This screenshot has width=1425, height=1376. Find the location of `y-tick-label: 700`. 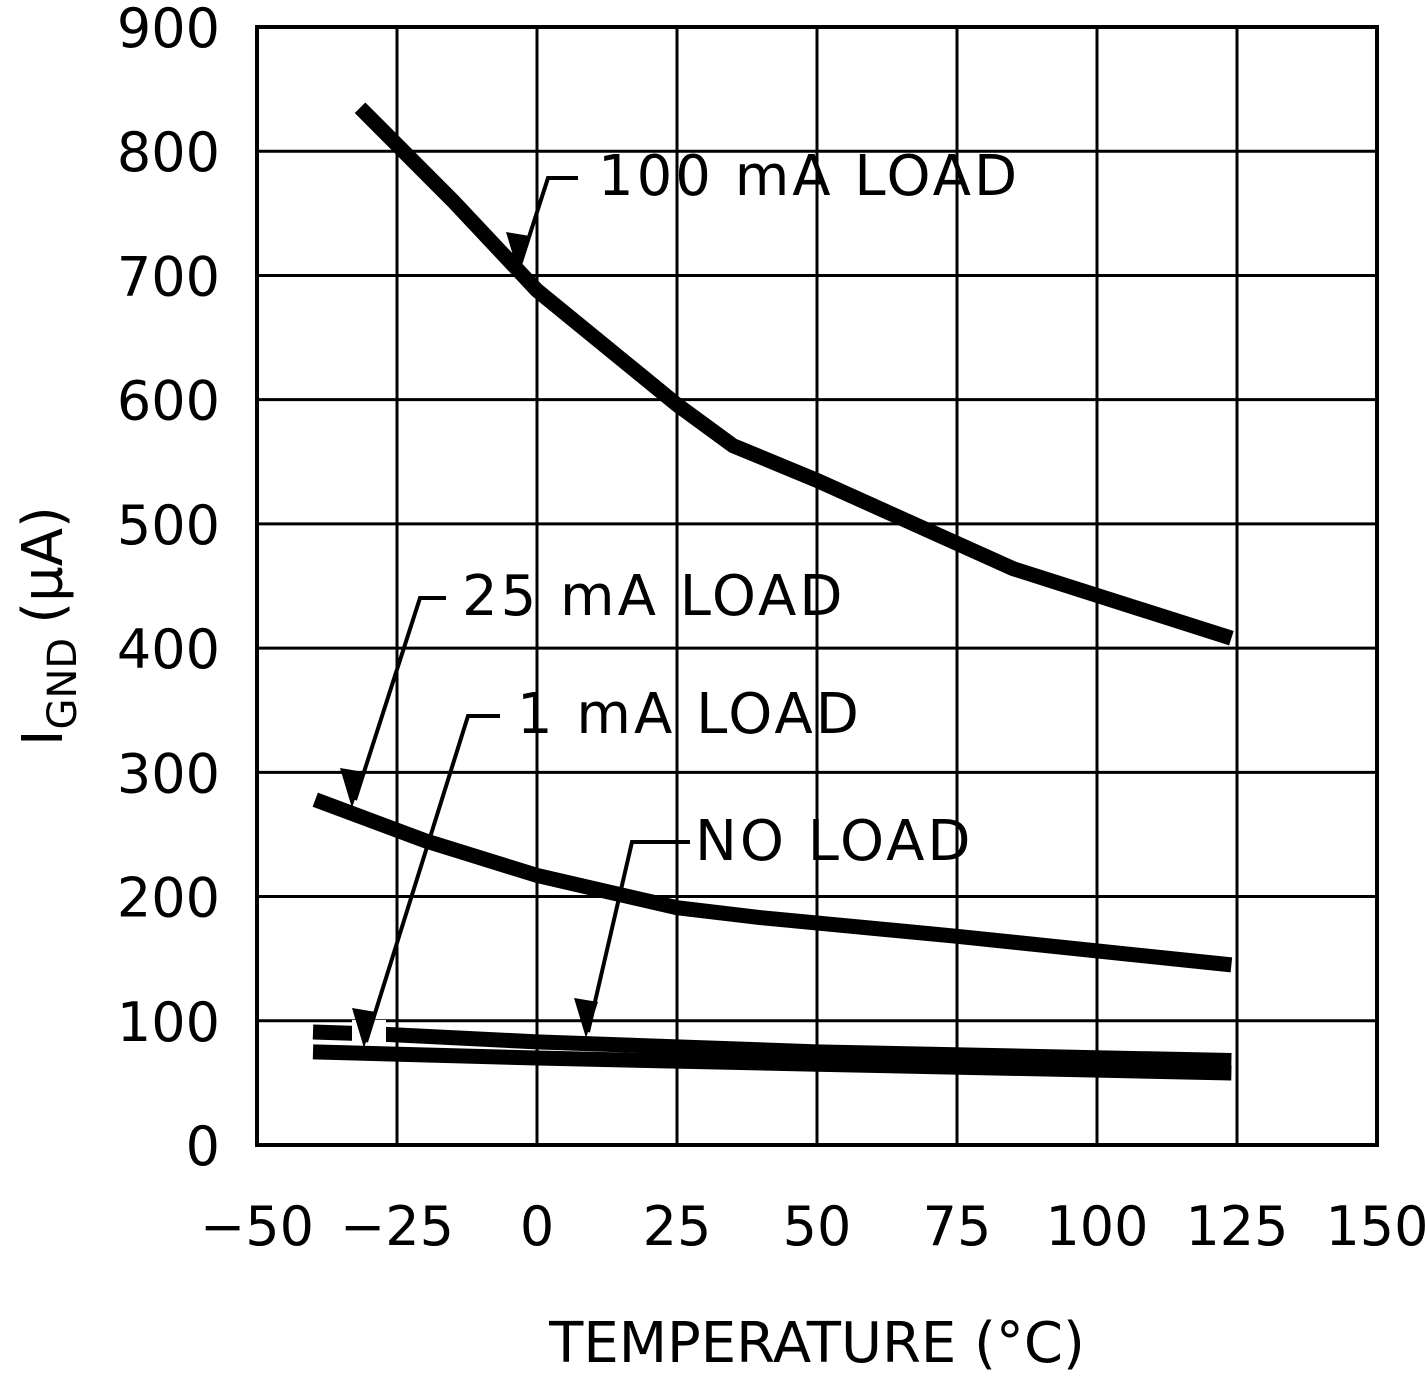

y-tick-label: 700 is located at coordinates (168, 276).